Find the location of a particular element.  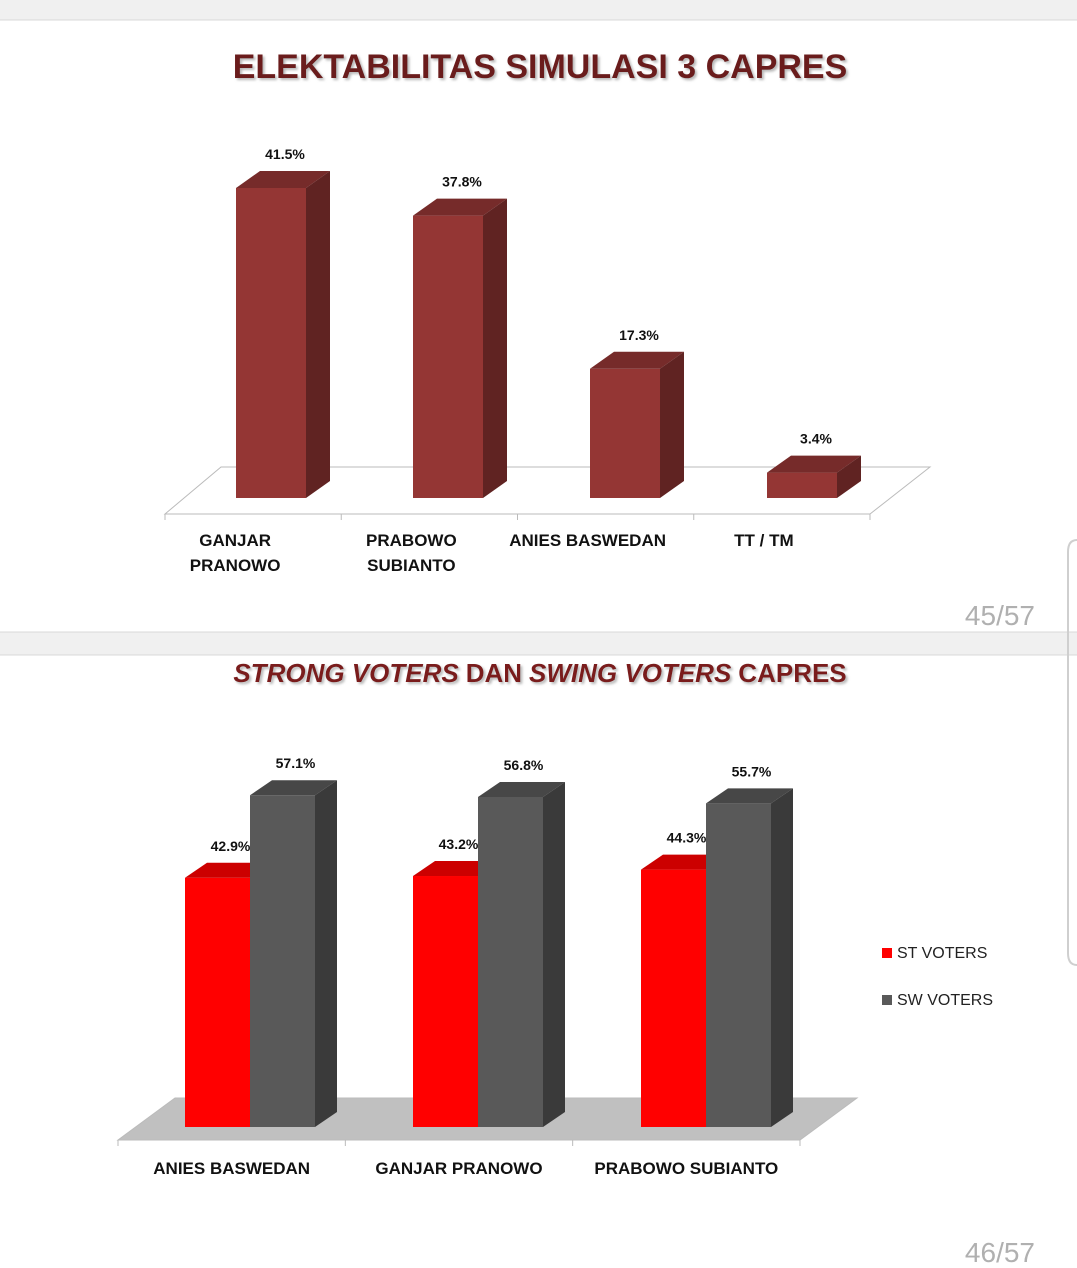

page-number: 45/57 is located at coordinates (1000, 615).